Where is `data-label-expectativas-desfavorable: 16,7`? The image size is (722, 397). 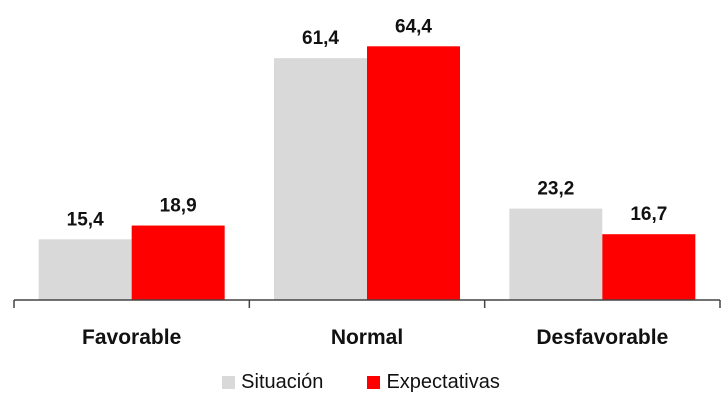
data-label-expectativas-desfavorable: 16,7 is located at coordinates (648, 214).